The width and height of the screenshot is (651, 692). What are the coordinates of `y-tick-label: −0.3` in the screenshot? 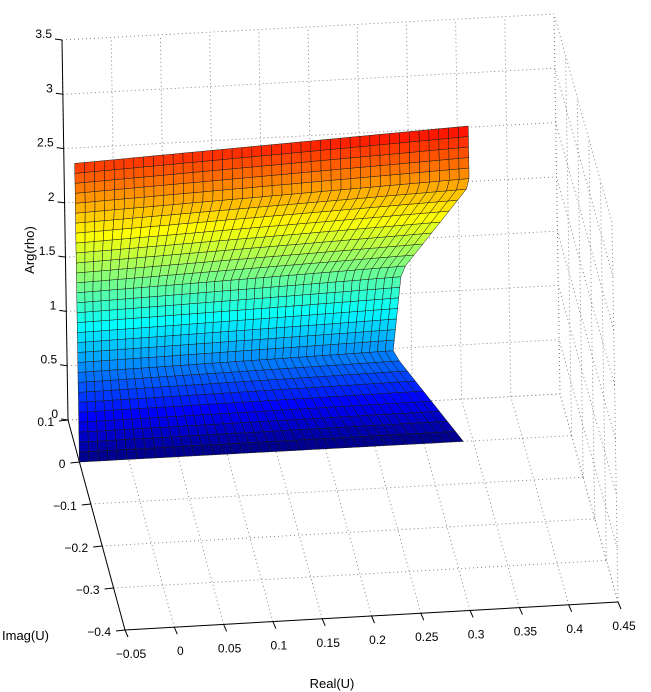 It's located at (88, 590).